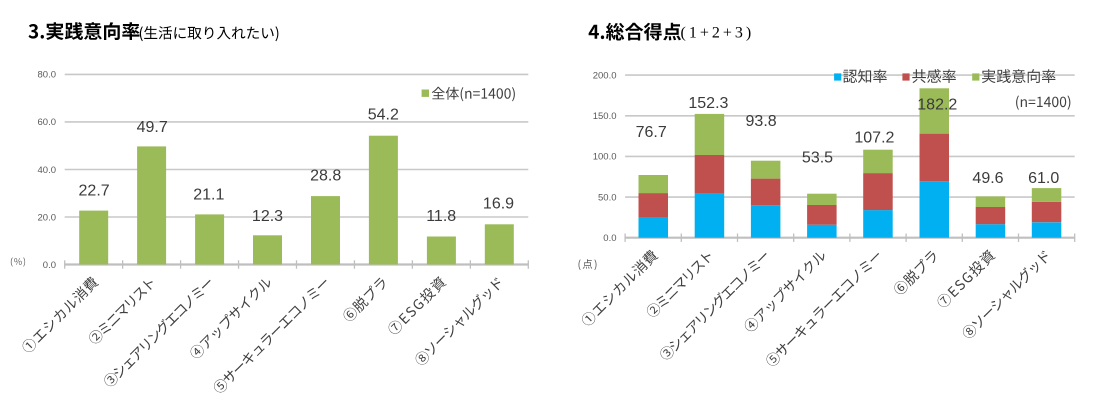 This screenshot has width=1102, height=403. What do you see at coordinates (761, 121) in the screenshot?
I see `svg-text: 93.8` at bounding box center [761, 121].